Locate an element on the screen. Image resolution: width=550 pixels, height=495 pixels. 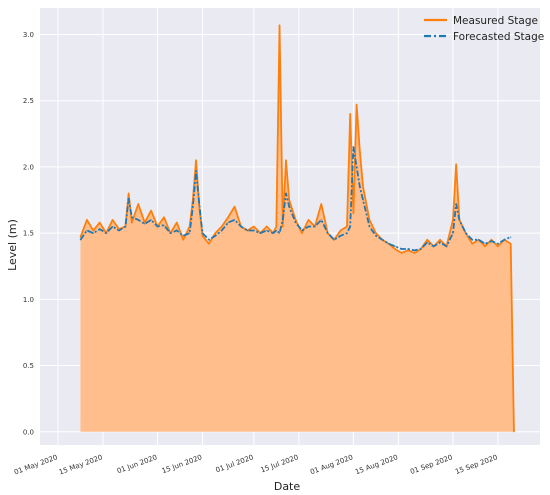
y-tick-labels: 0.0 0.5 1.0 1.5 2.0 2.5 3.0 is located at coordinates (28, 233).